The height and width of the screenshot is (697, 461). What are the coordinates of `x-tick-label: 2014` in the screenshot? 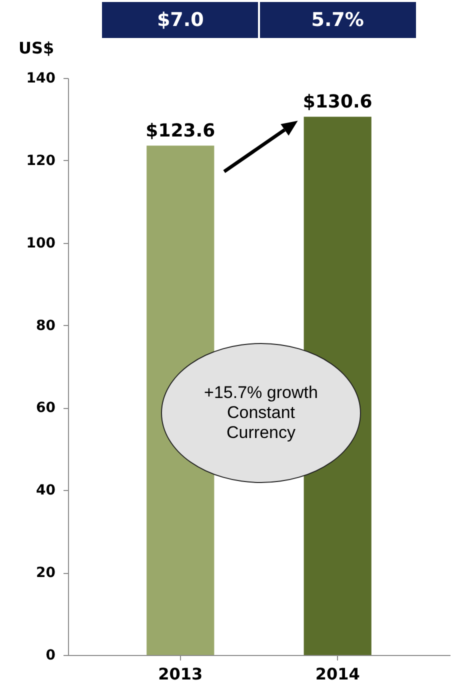 It's located at (337, 674).